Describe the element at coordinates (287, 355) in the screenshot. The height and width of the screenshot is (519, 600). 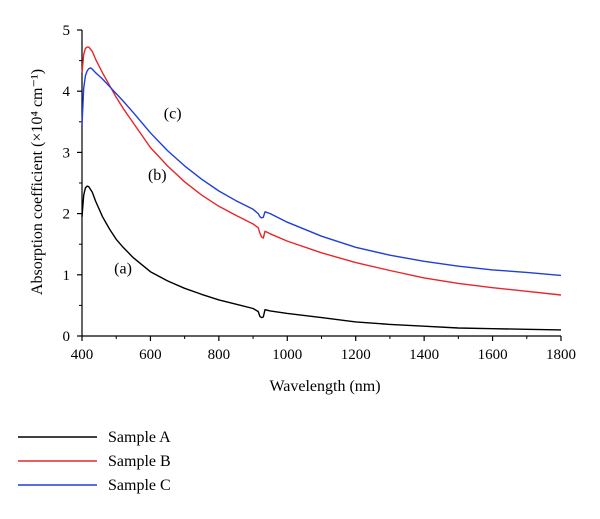
I see `x-tick-label: 1000` at that location.